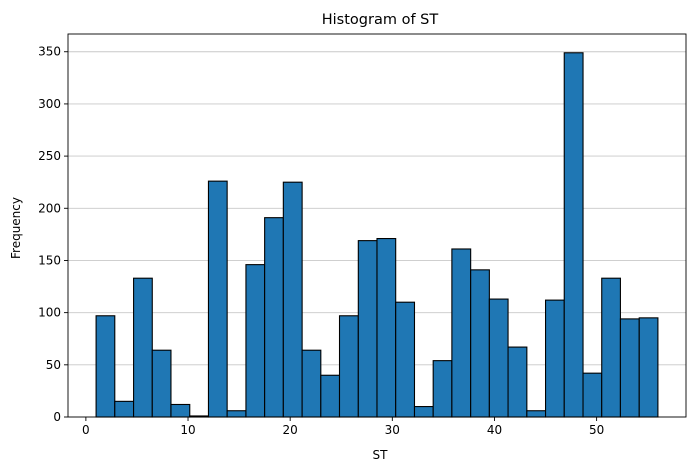 Image resolution: width=695 pixels, height=470 pixels. I want to click on y-tick-label: 250, so click(49, 156).